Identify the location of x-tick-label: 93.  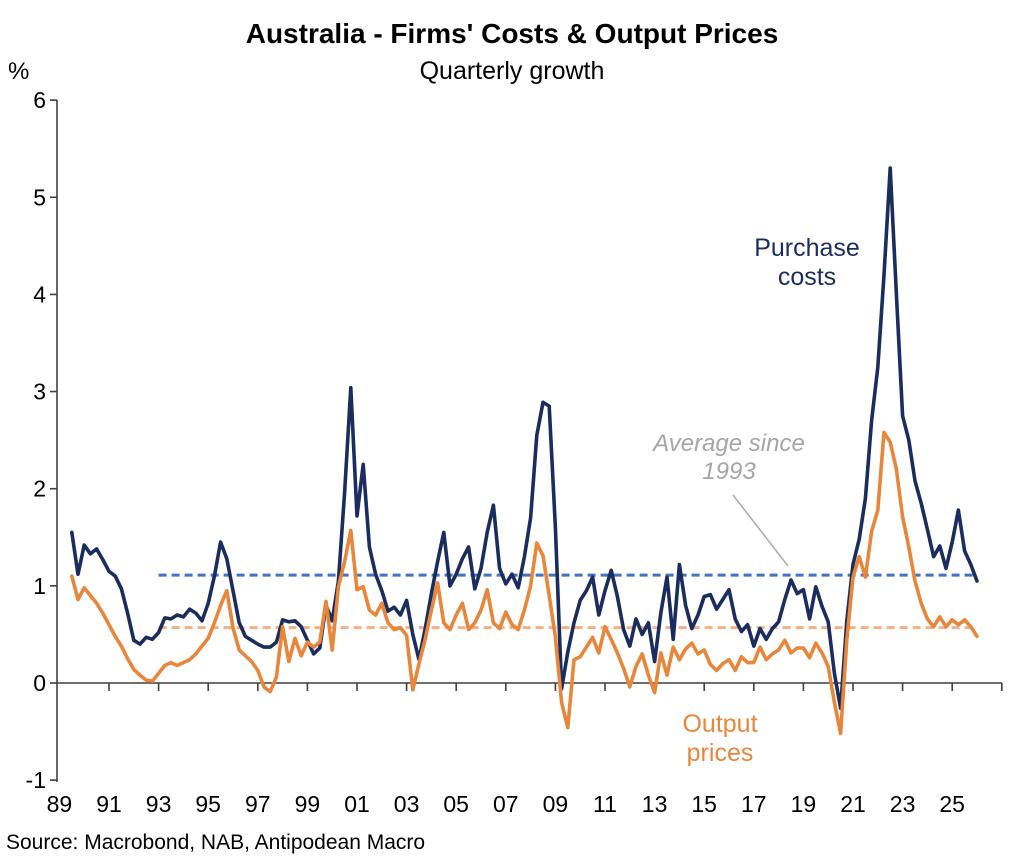
(159, 804).